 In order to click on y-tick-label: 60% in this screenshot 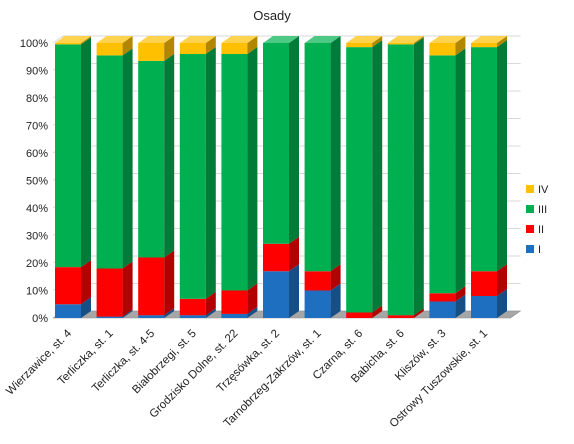, I will do `click(37, 154)`.